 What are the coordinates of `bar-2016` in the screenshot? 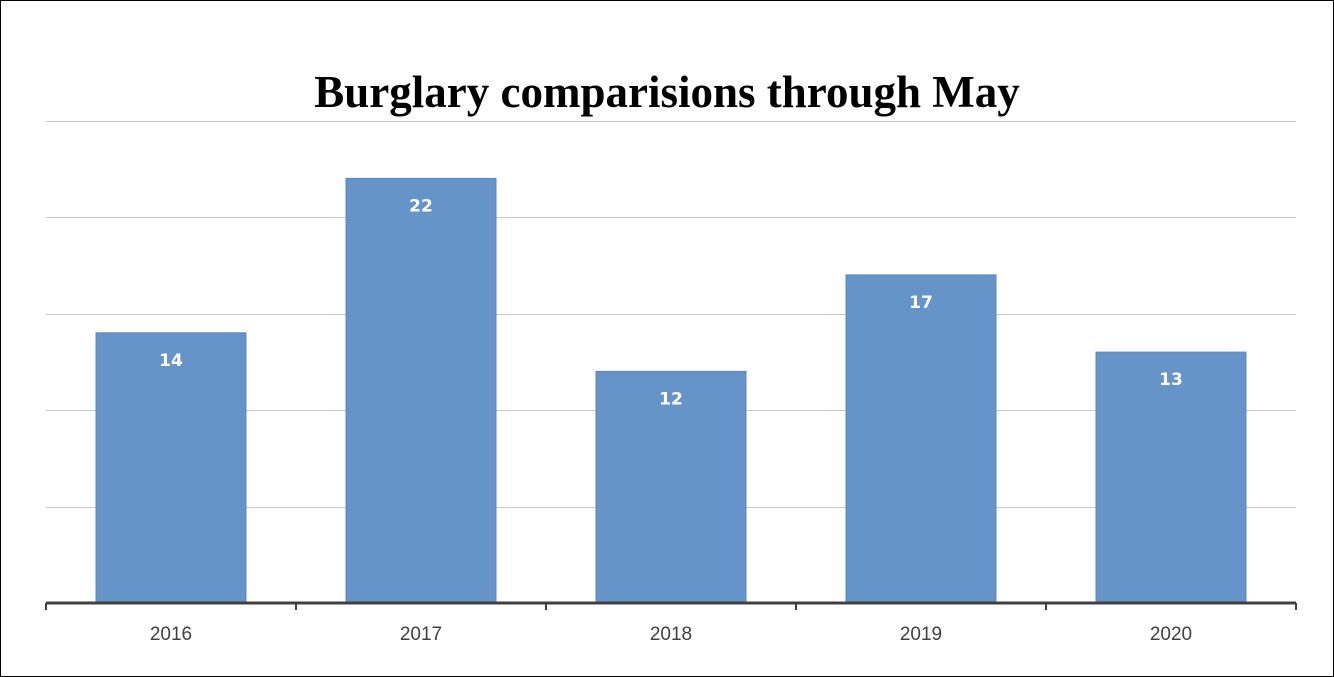 It's located at (171, 468).